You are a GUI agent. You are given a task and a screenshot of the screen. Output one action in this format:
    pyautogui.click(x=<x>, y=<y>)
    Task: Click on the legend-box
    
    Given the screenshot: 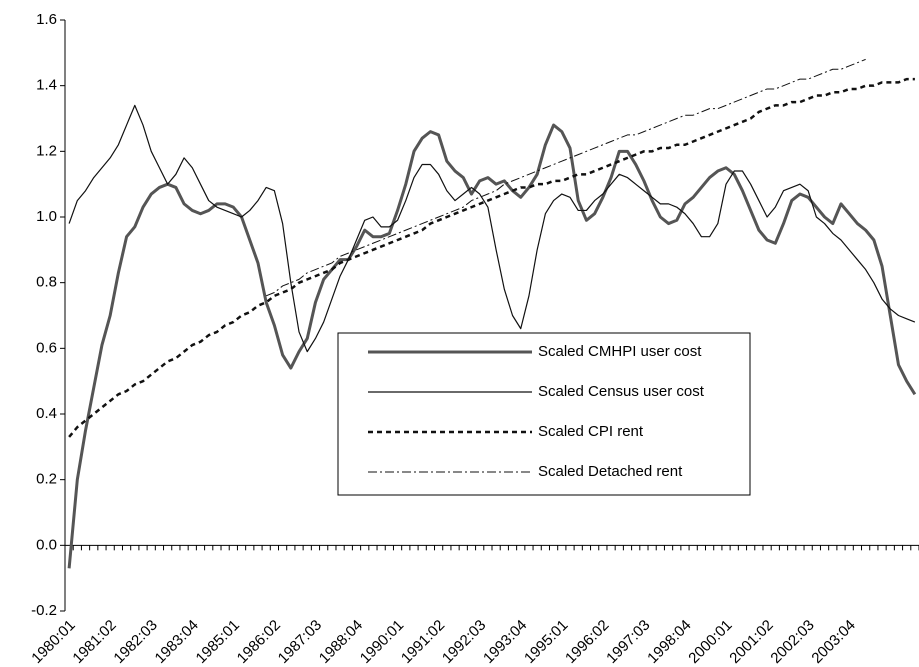 What is the action you would take?
    pyautogui.click(x=544, y=414)
    